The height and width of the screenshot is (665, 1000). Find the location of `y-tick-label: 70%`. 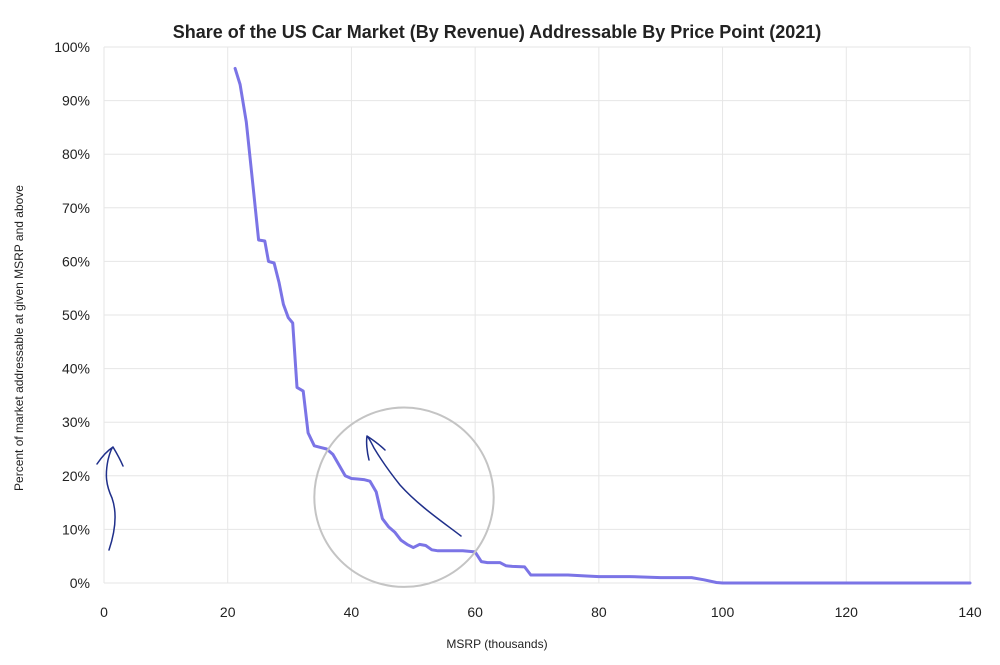

y-tick-label: 70% is located at coordinates (76, 208).